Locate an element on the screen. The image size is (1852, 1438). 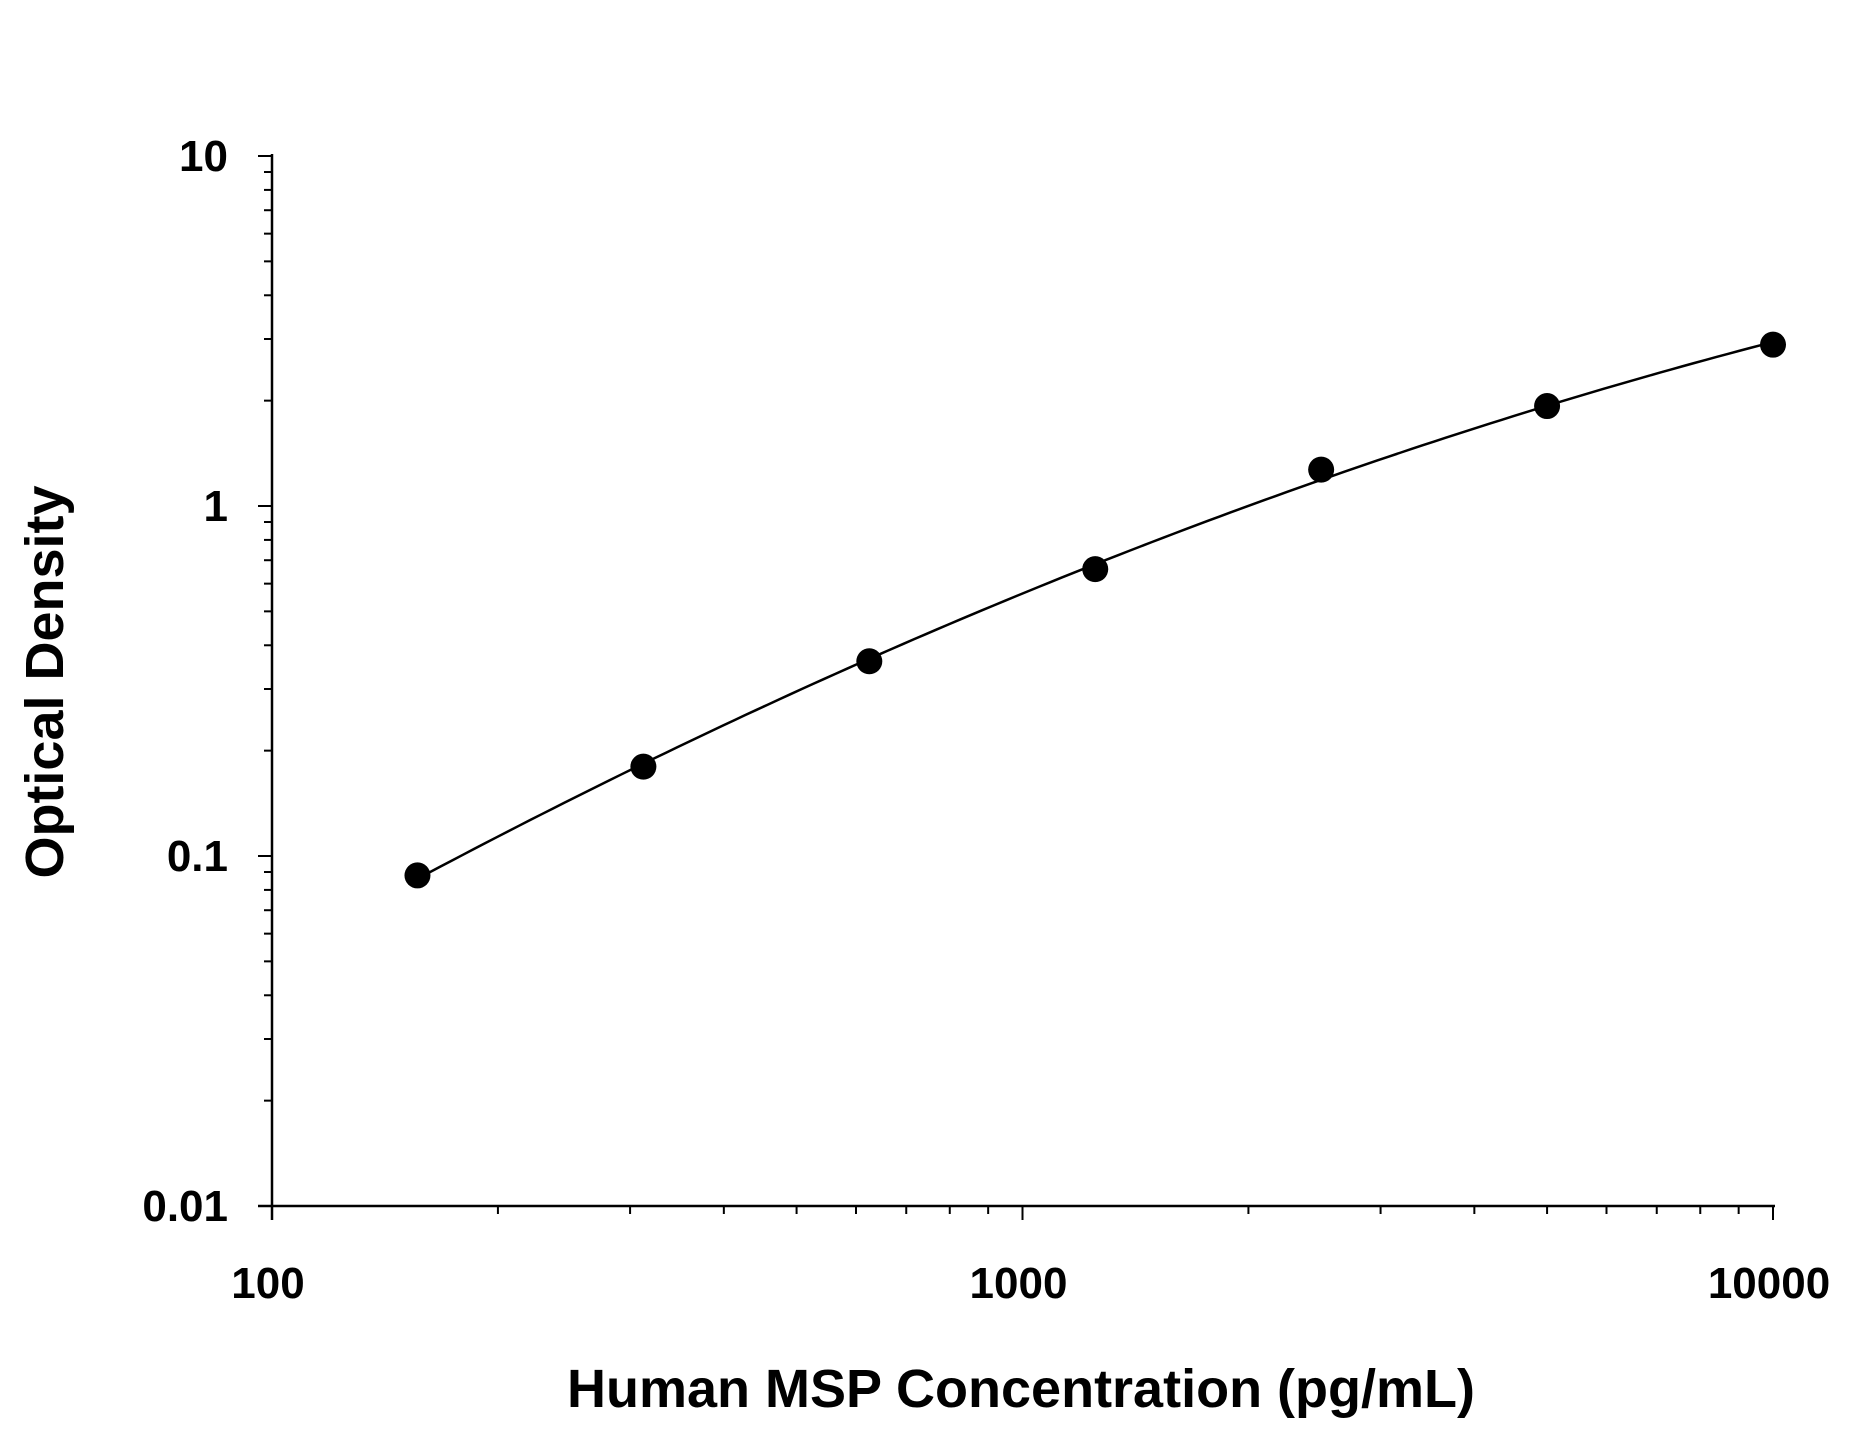
y-tick-label: 0.01 is located at coordinates (185, 1206).